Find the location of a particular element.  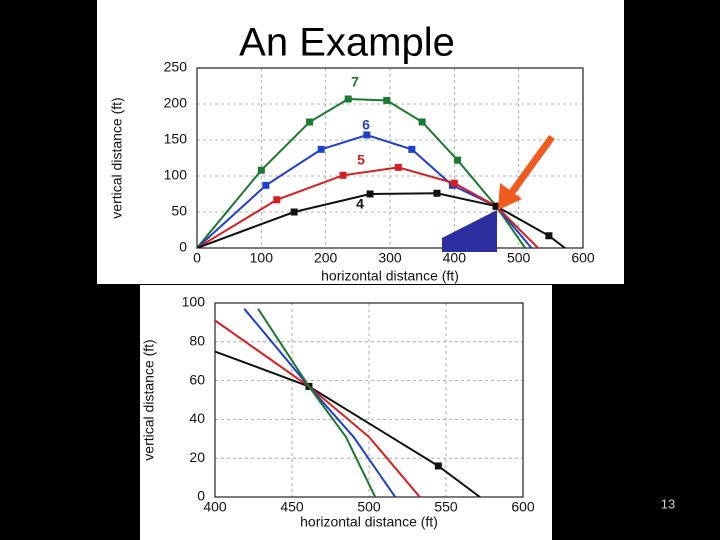

y-tick-label: 60 is located at coordinates (197, 379).